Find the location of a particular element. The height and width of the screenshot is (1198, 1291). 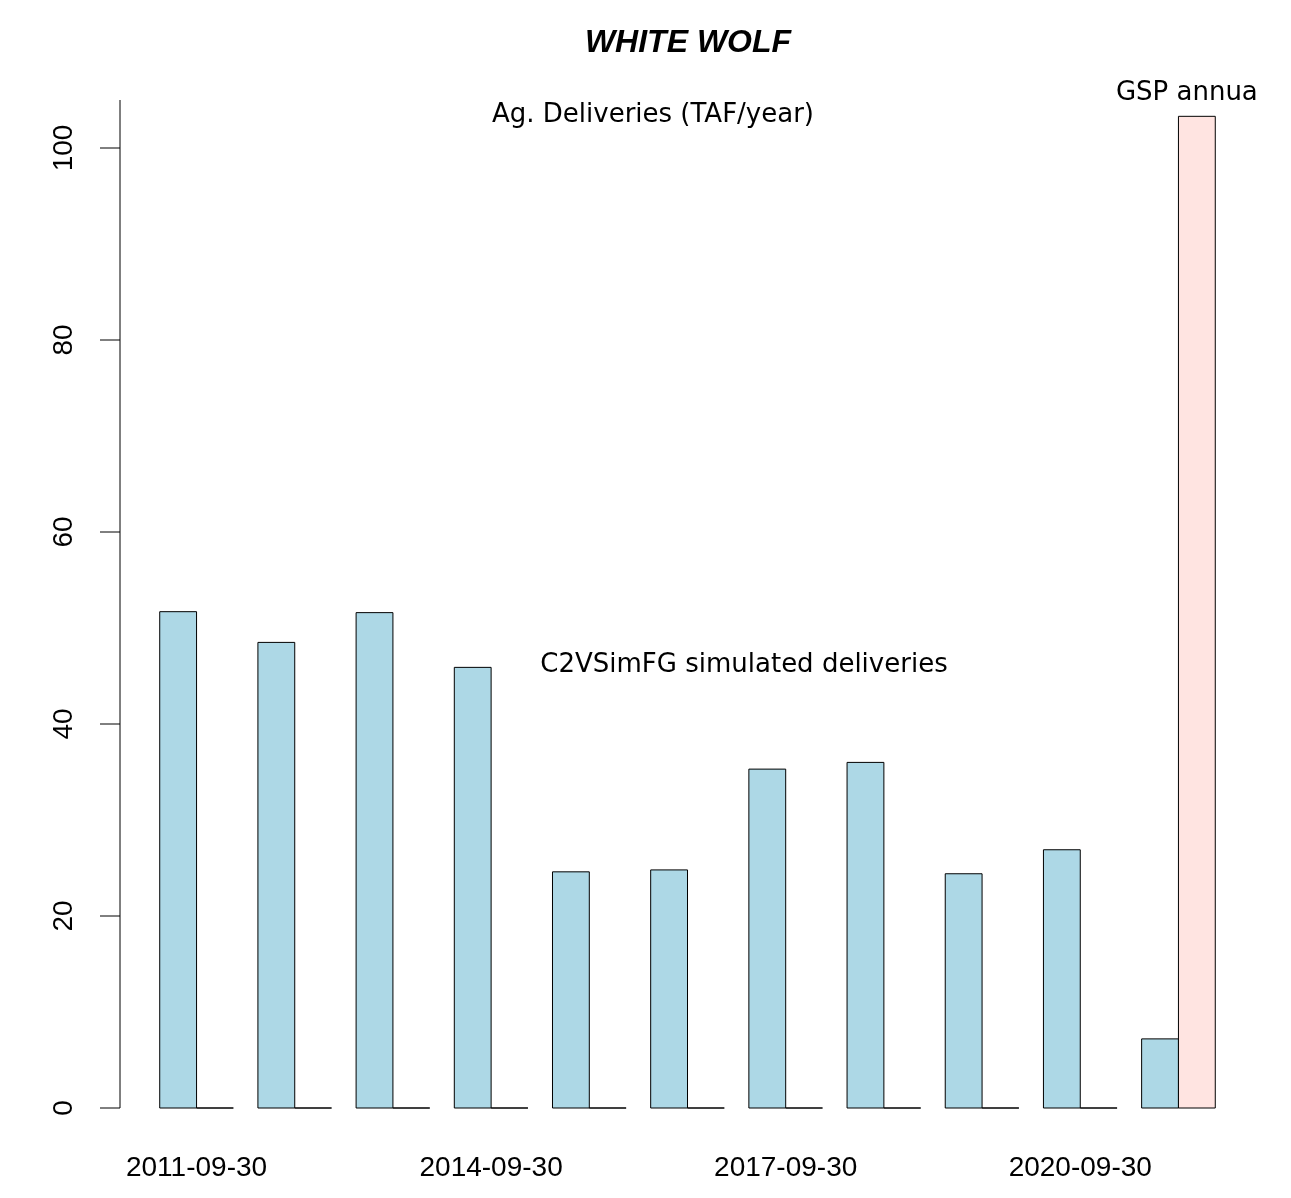

y-tick-label: 20 is located at coordinates (62, 916).